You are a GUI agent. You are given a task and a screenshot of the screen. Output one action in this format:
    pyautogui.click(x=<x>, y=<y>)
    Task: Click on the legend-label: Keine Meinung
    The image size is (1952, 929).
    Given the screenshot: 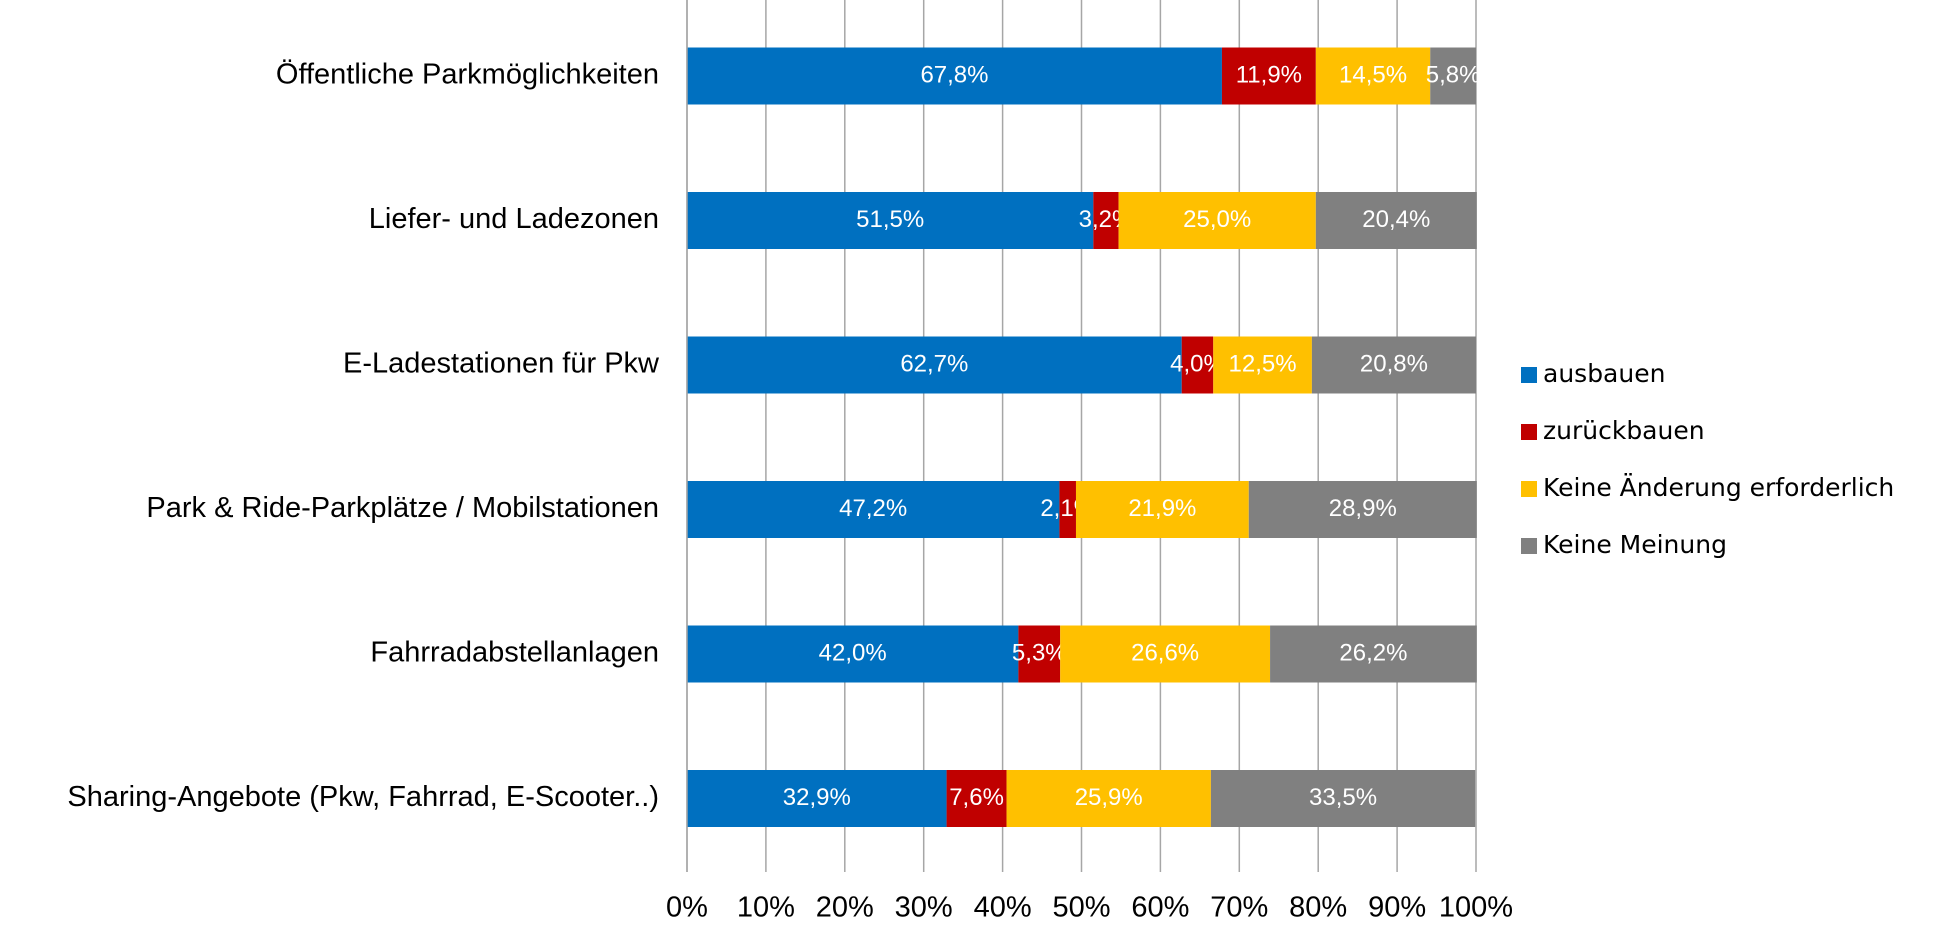 What is the action you would take?
    pyautogui.click(x=1635, y=544)
    